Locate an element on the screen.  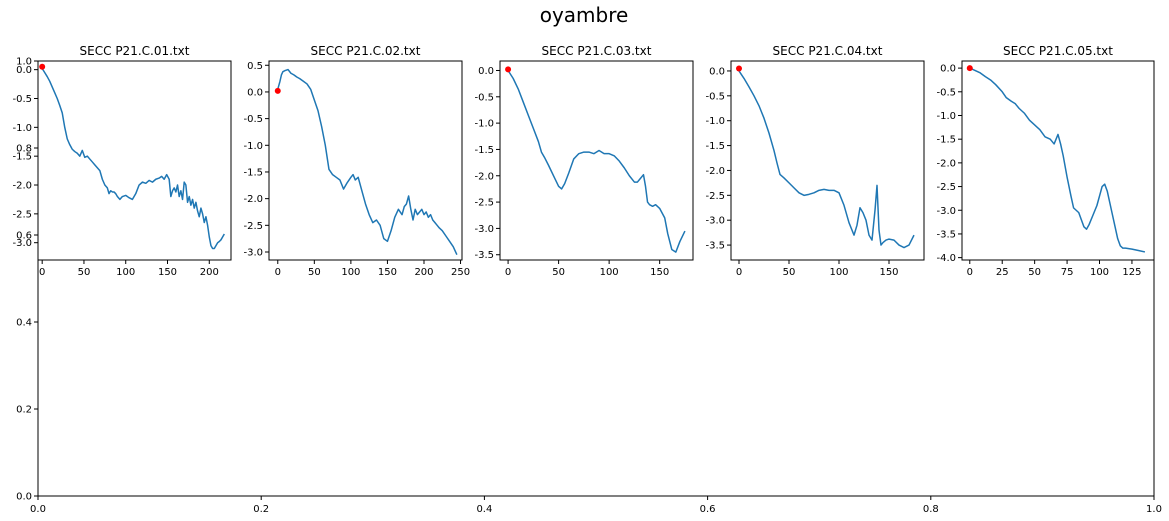
background-y-tick-label: 0.2 is located at coordinates (24, 410).